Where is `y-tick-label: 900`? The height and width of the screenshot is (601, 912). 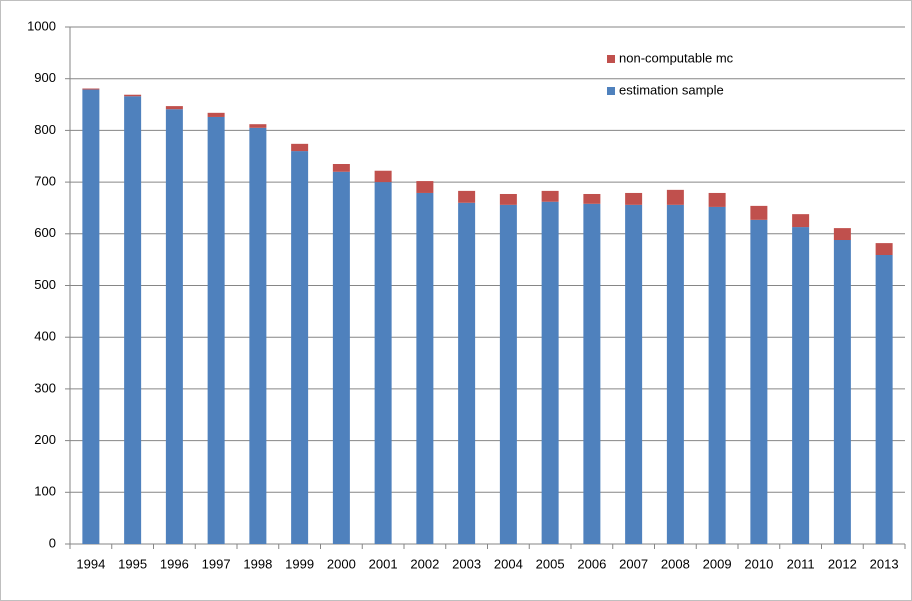
y-tick-label: 900 is located at coordinates (45, 77).